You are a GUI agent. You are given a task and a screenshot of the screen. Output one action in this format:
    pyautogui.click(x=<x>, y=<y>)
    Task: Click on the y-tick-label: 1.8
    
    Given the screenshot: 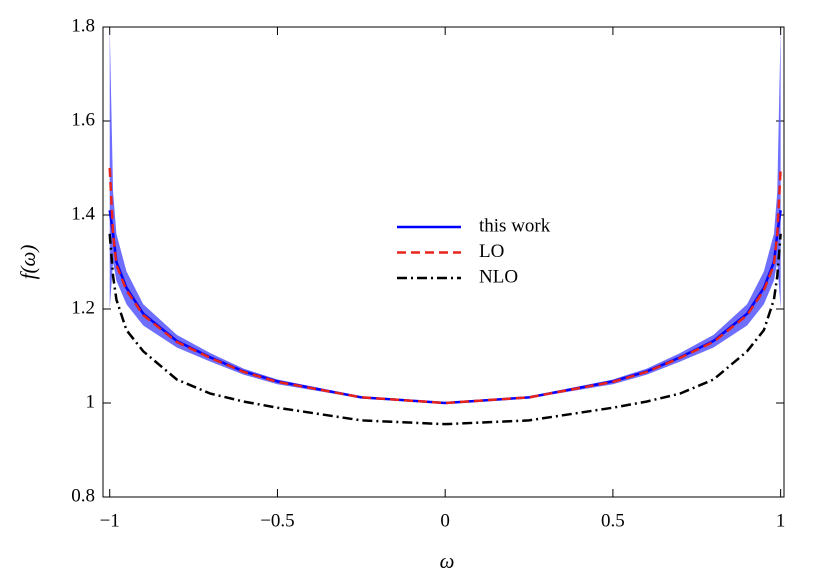 What is the action you would take?
    pyautogui.click(x=83, y=25)
    